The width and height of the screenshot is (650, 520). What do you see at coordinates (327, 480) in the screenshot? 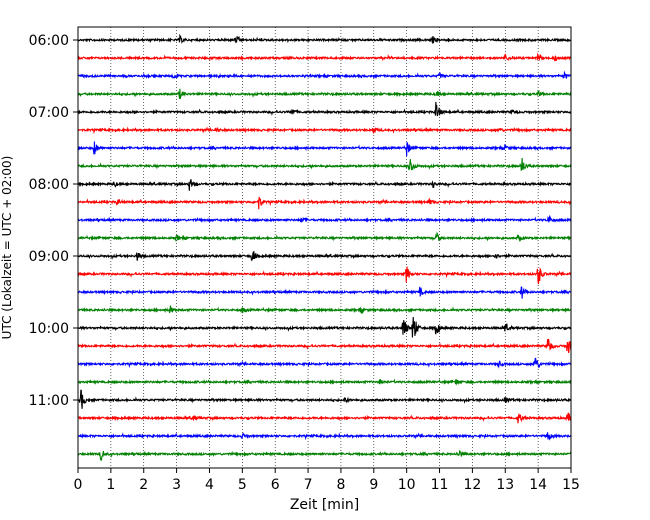
I see `x-axis-ticks: 0 1 2 3 4 5 6 7 8 9 10 11 12 13 14 15` at bounding box center [327, 480].